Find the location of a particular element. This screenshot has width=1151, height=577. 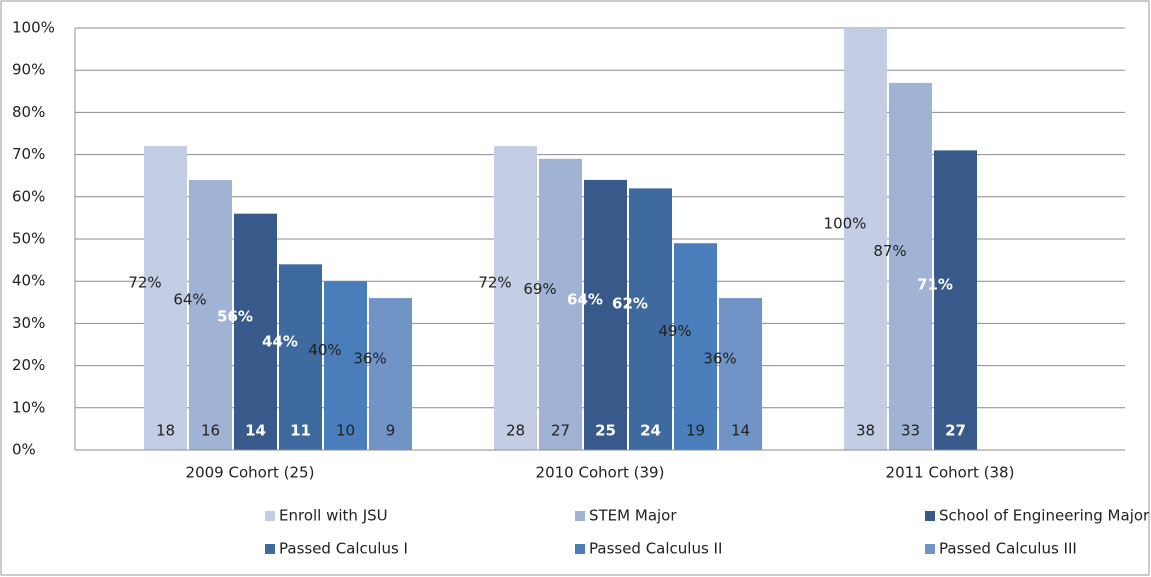

legend-label: Passed Calculus I is located at coordinates (343, 549).